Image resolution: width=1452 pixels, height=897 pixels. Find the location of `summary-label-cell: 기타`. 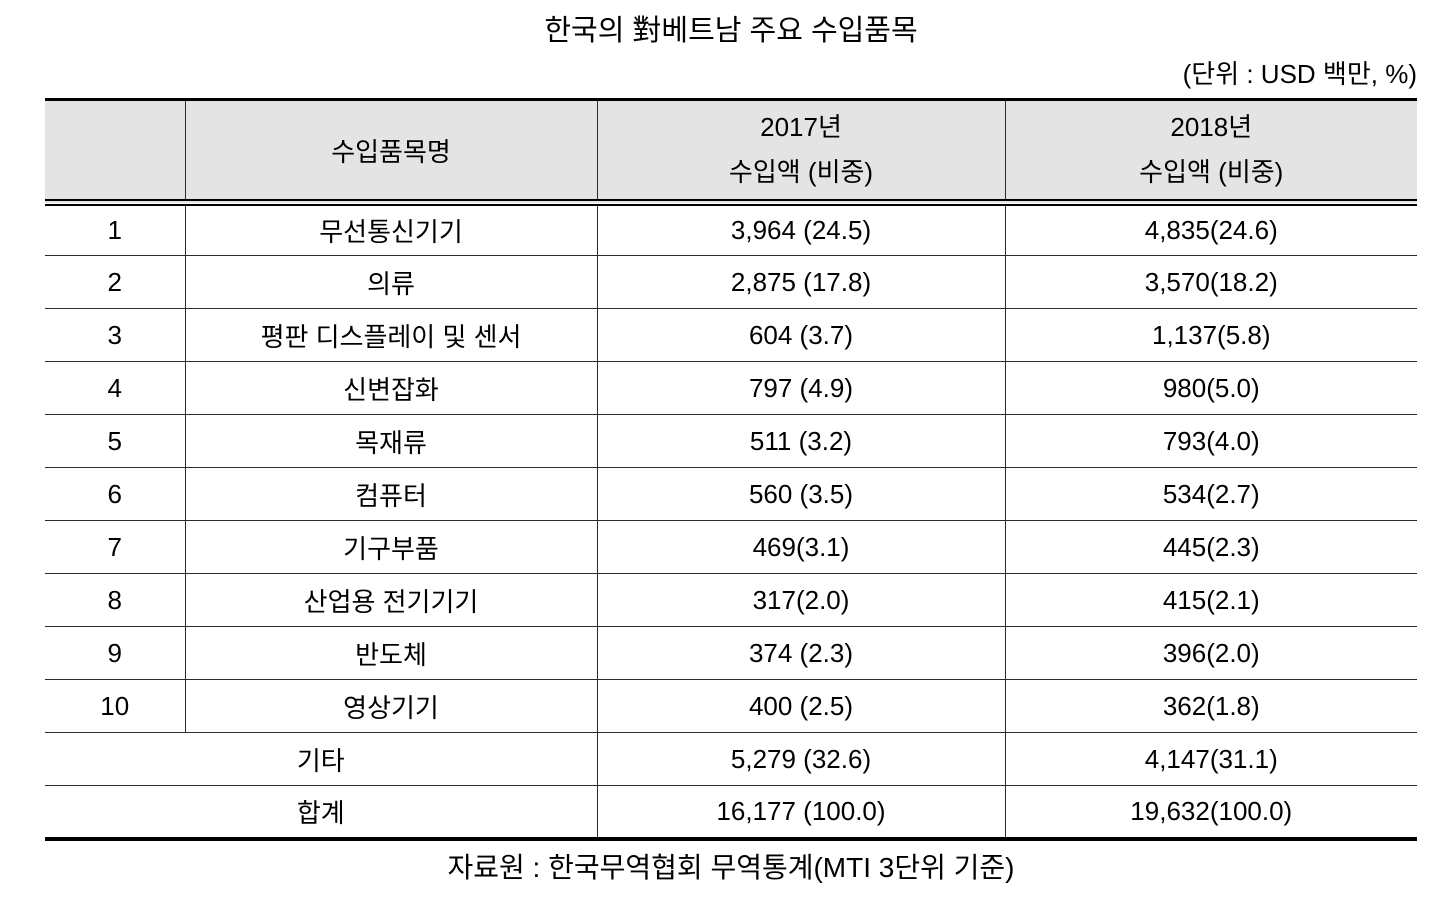

summary-label-cell: 기타 is located at coordinates (321, 759).